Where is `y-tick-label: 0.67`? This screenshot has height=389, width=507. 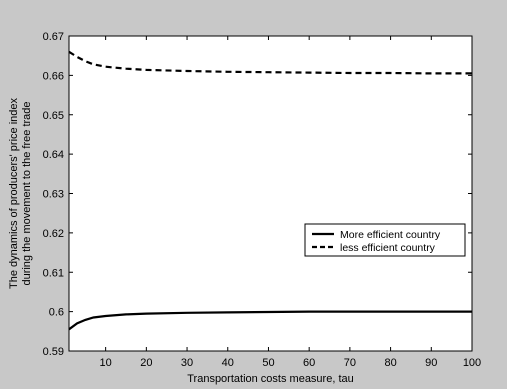 y-tick-label: 0.67 is located at coordinates (53, 37).